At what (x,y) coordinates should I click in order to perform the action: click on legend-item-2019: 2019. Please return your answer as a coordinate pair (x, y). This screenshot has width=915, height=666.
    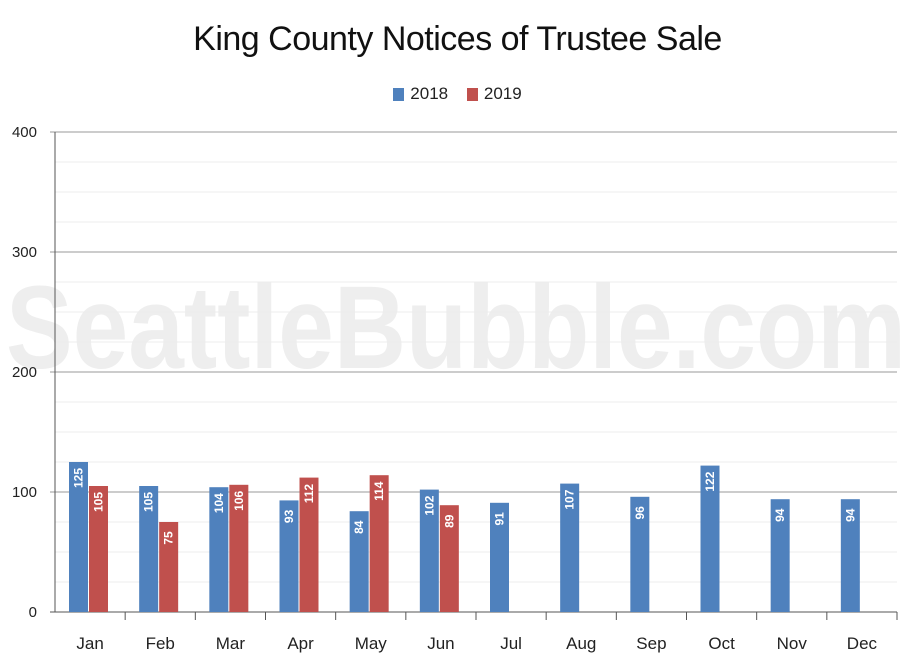
    Looking at the image, I should click on (494, 94).